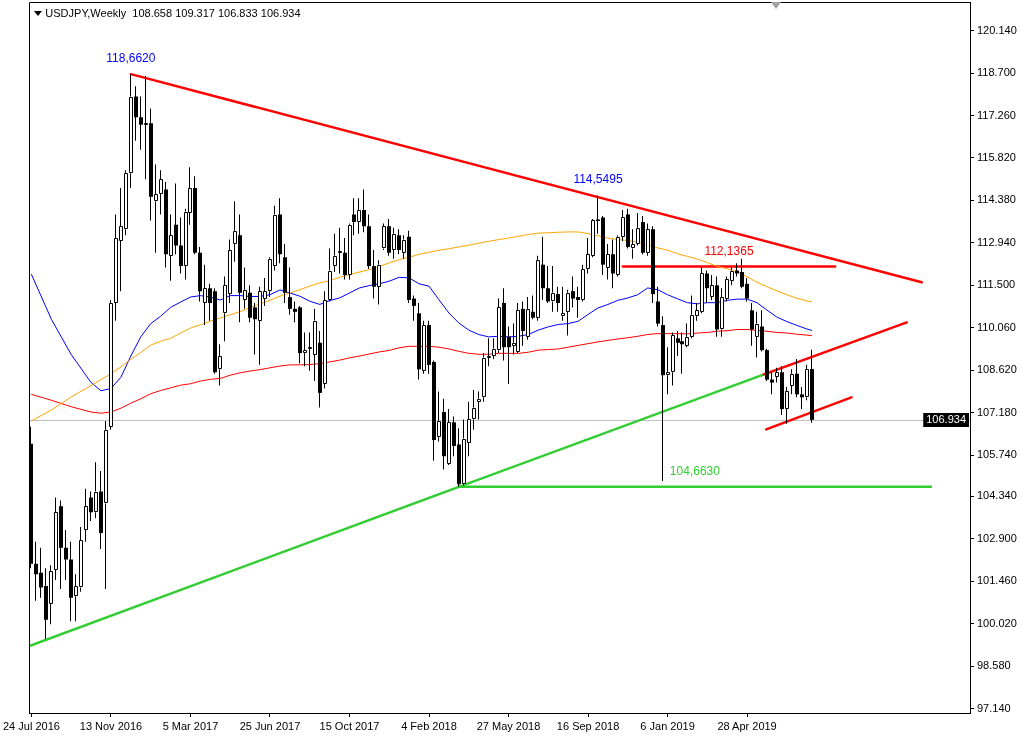 The height and width of the screenshot is (739, 1024). I want to click on y-tick-label: 101.460, so click(997, 580).